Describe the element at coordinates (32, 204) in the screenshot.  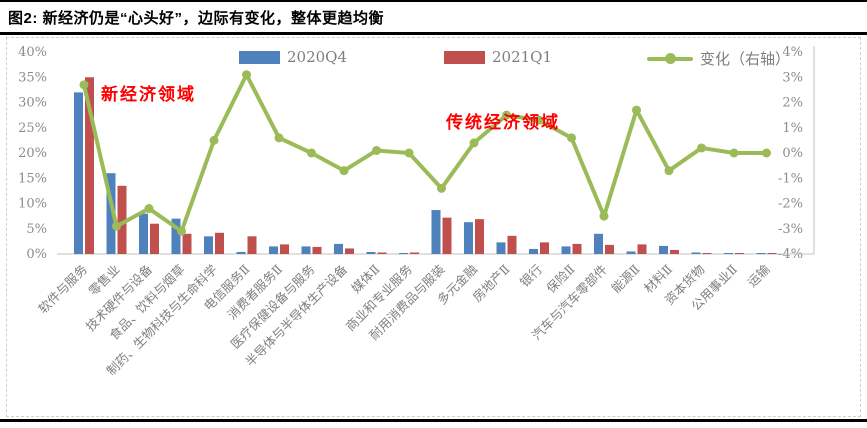
I see `left-axis-tick: 10%` at that location.